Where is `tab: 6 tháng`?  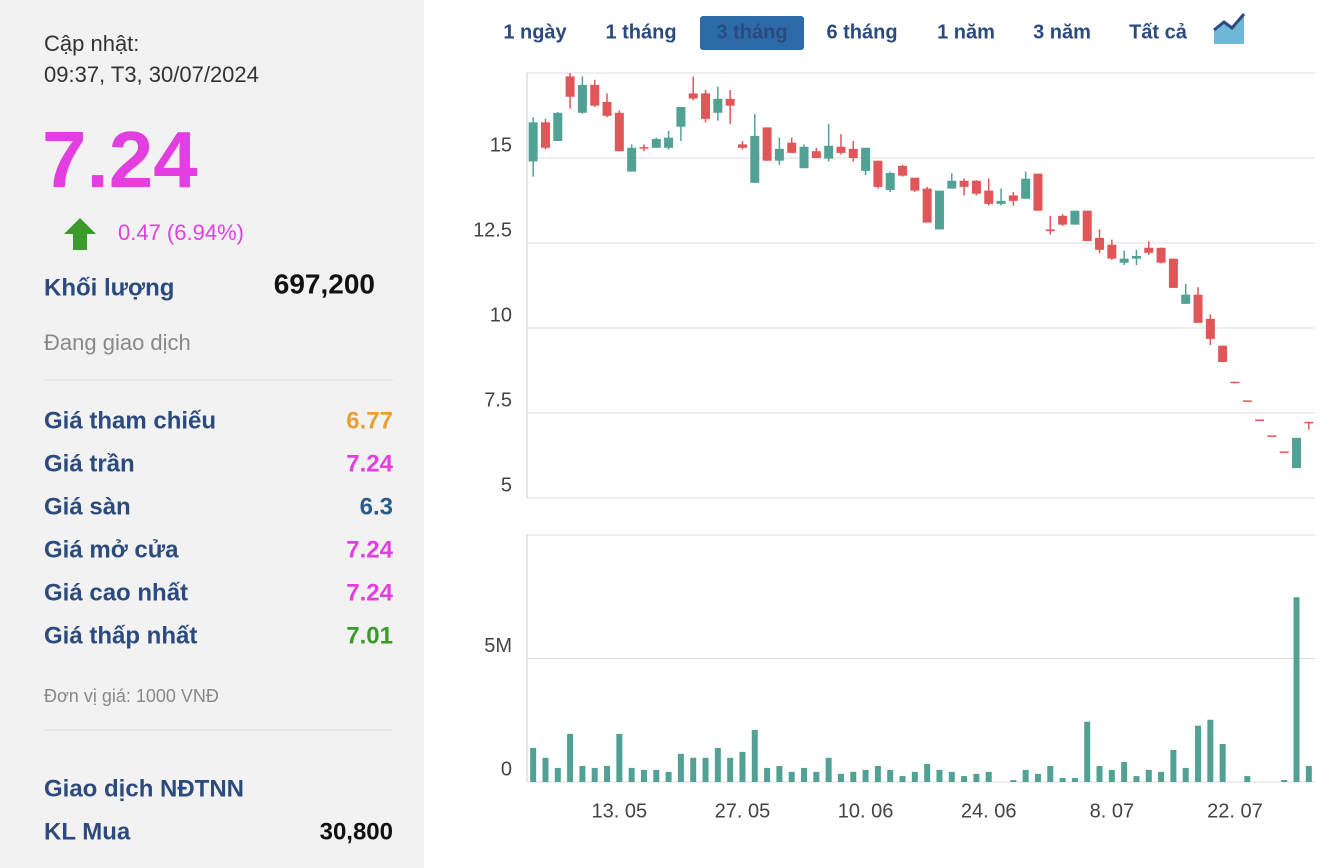 tab: 6 tháng is located at coordinates (861, 32).